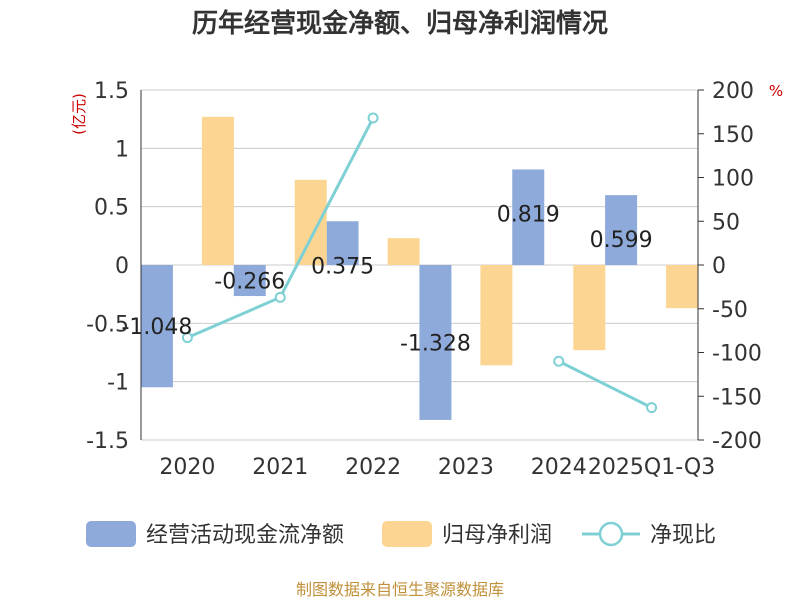 This screenshot has width=800, height=600. What do you see at coordinates (400, 589) in the screenshot?
I see `source-note: 制图数据来自恒生聚源数据库` at bounding box center [400, 589].